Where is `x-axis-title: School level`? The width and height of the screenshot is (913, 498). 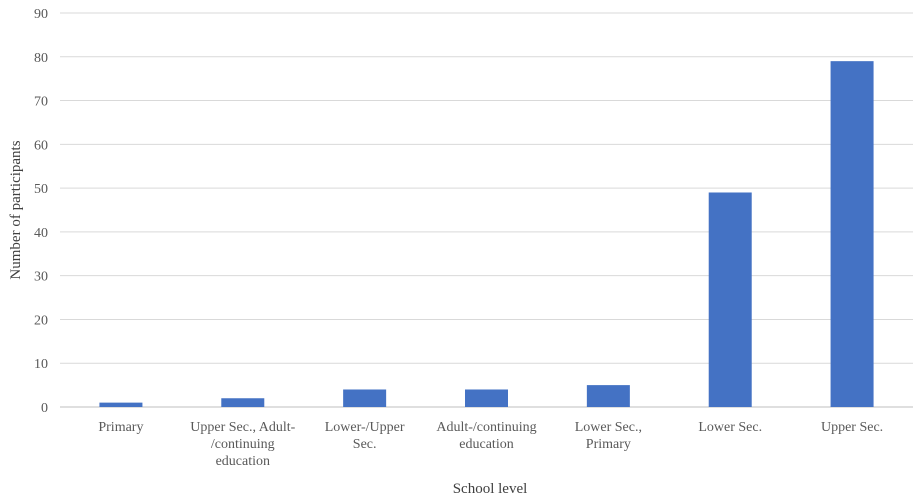
x-axis-title: School level is located at coordinates (490, 489).